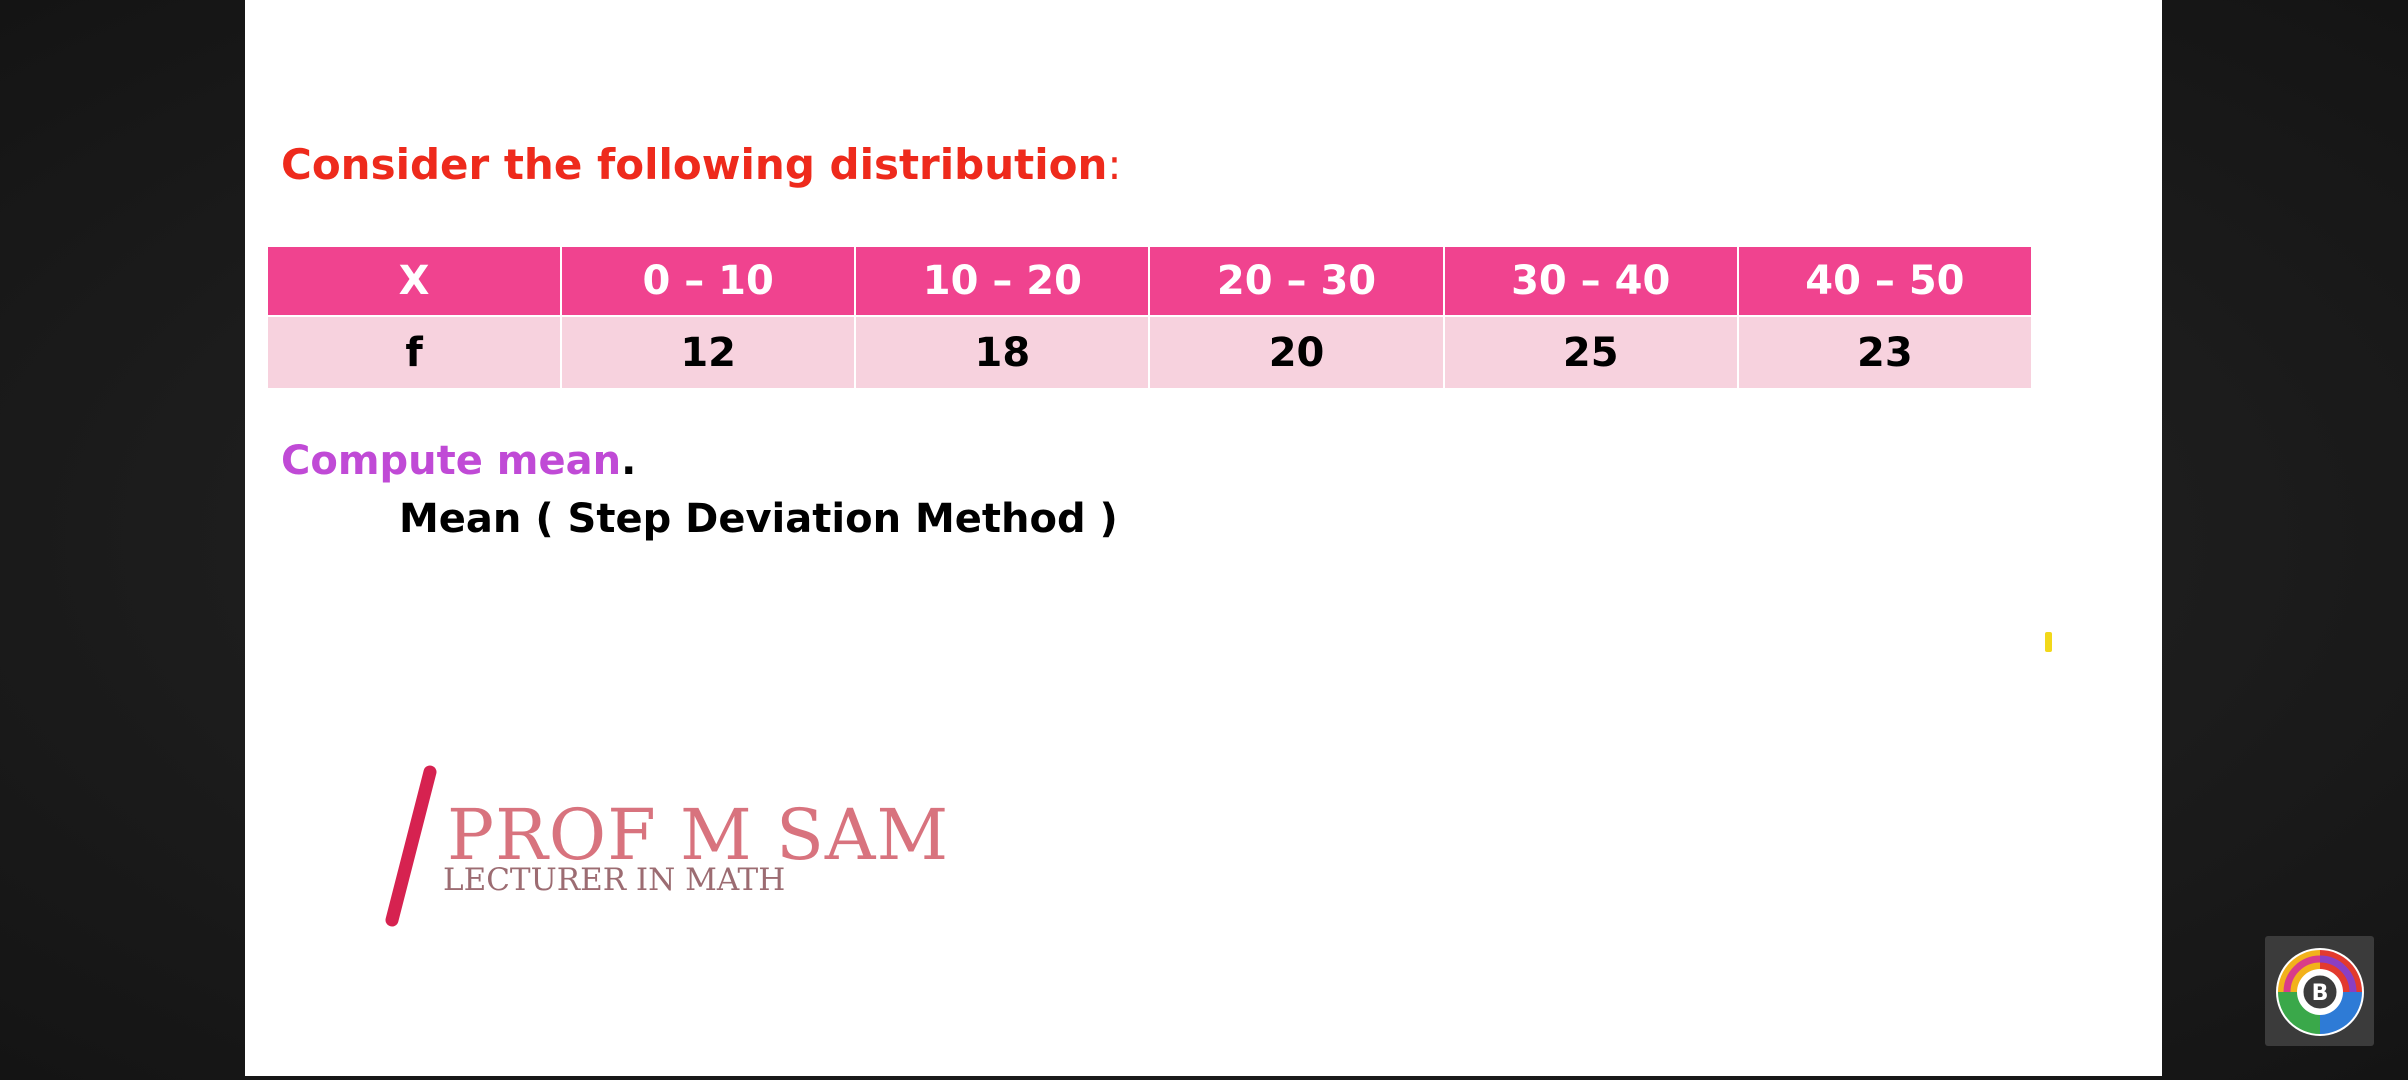 The height and width of the screenshot is (1080, 2408). What do you see at coordinates (694, 164) in the screenshot?
I see `heading-text: Consider the following distribution` at bounding box center [694, 164].